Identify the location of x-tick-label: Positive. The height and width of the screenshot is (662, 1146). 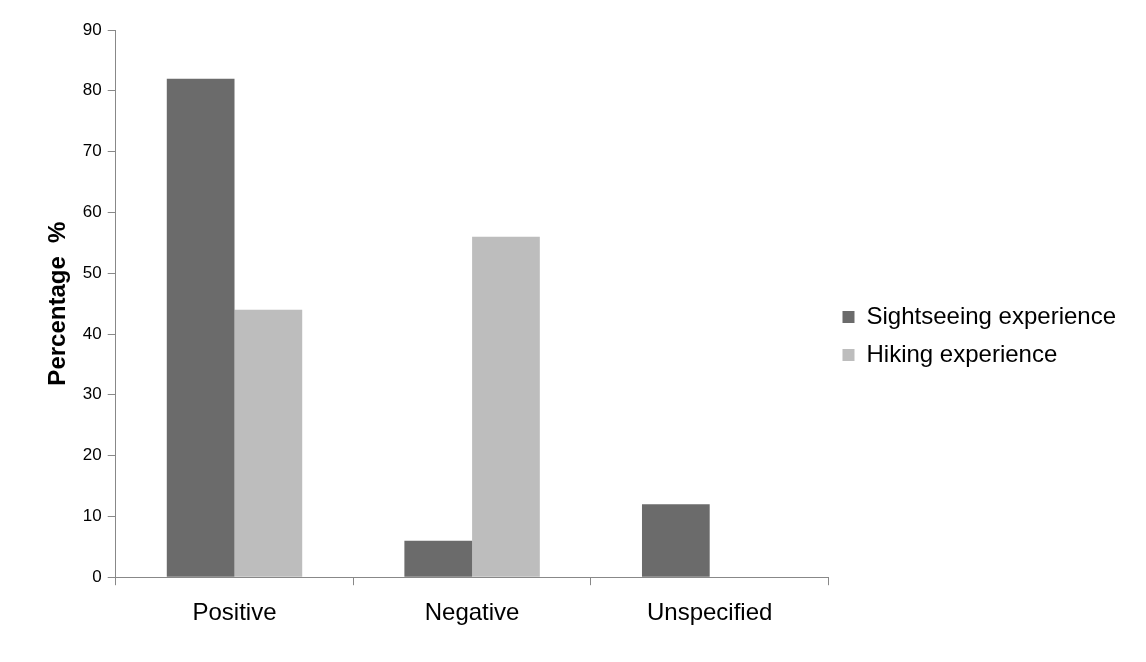
(234, 612).